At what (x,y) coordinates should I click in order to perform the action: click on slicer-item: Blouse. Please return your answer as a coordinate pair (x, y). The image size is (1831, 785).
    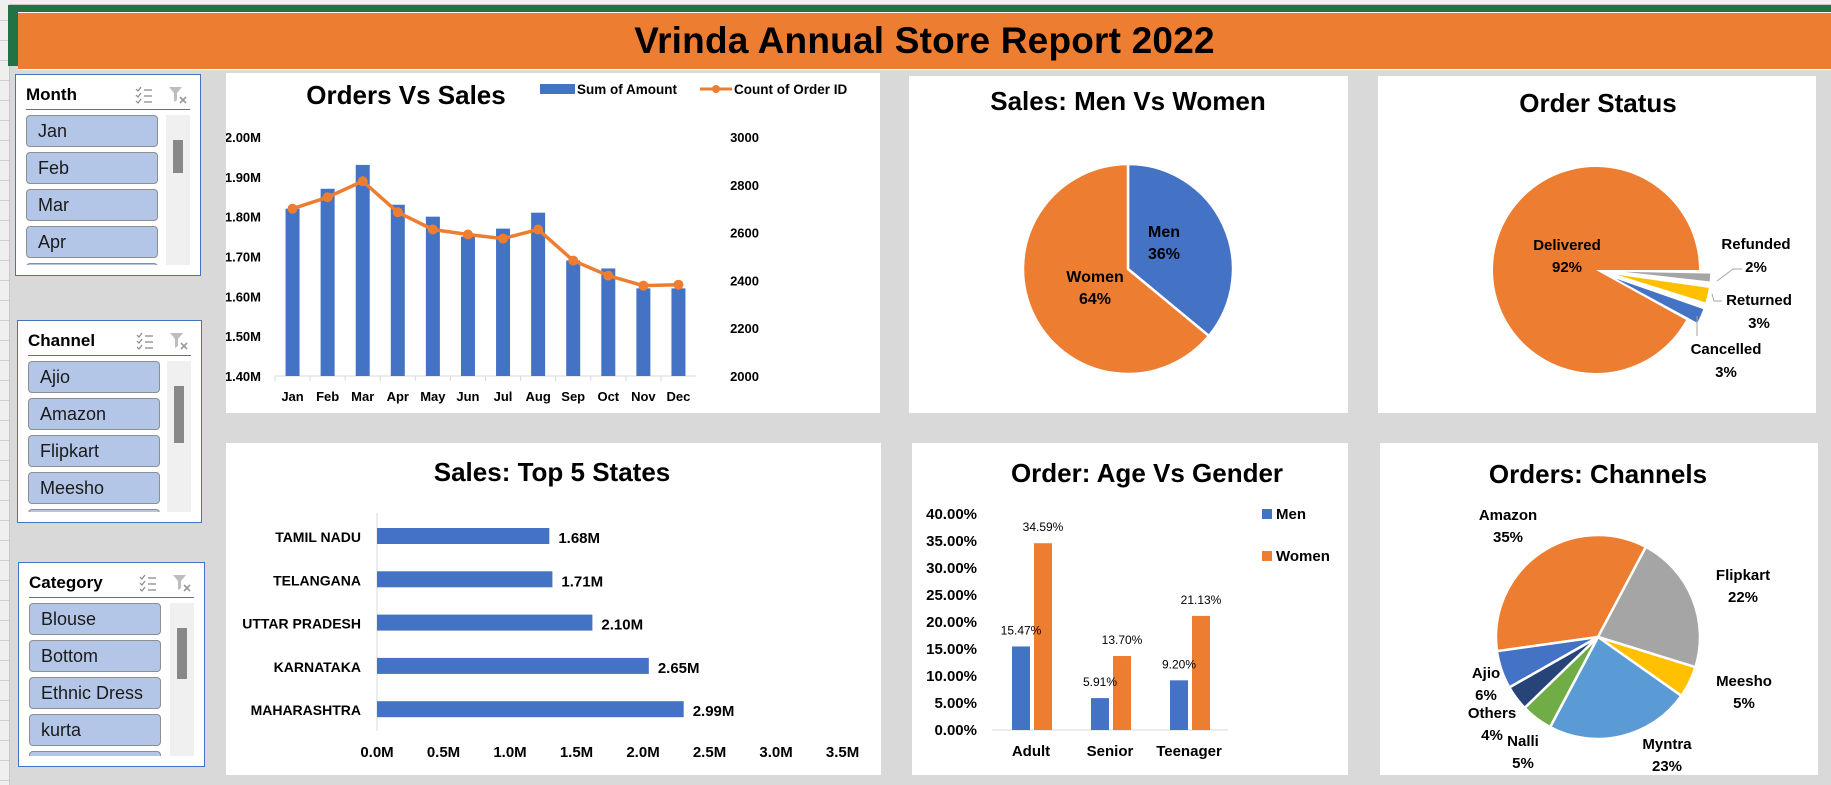
    Looking at the image, I should click on (95, 619).